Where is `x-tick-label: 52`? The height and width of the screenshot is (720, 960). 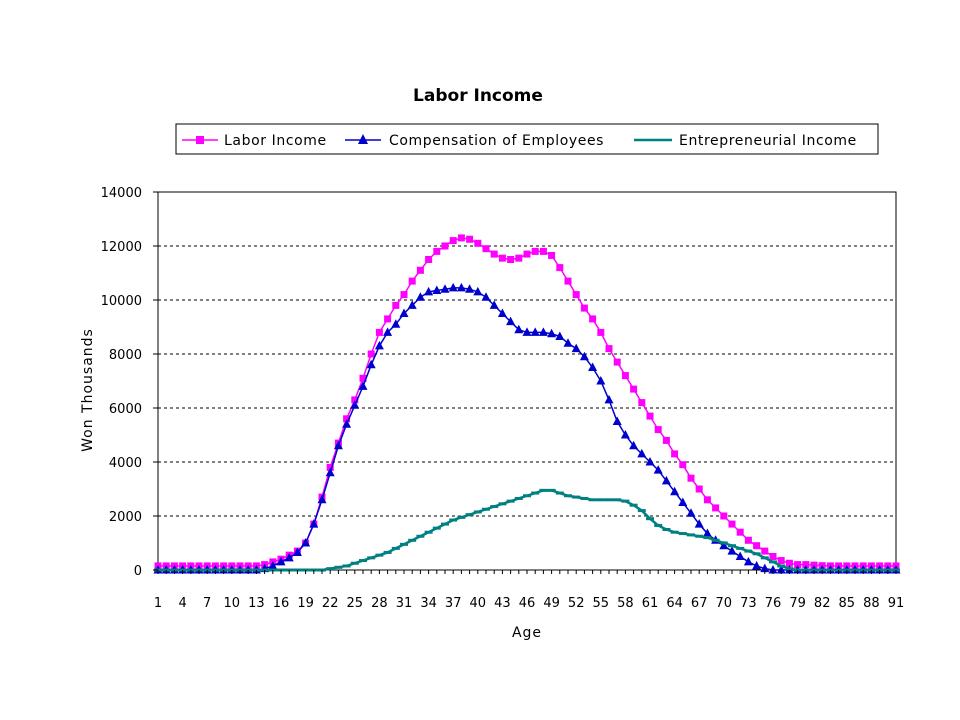 x-tick-label: 52 is located at coordinates (576, 603).